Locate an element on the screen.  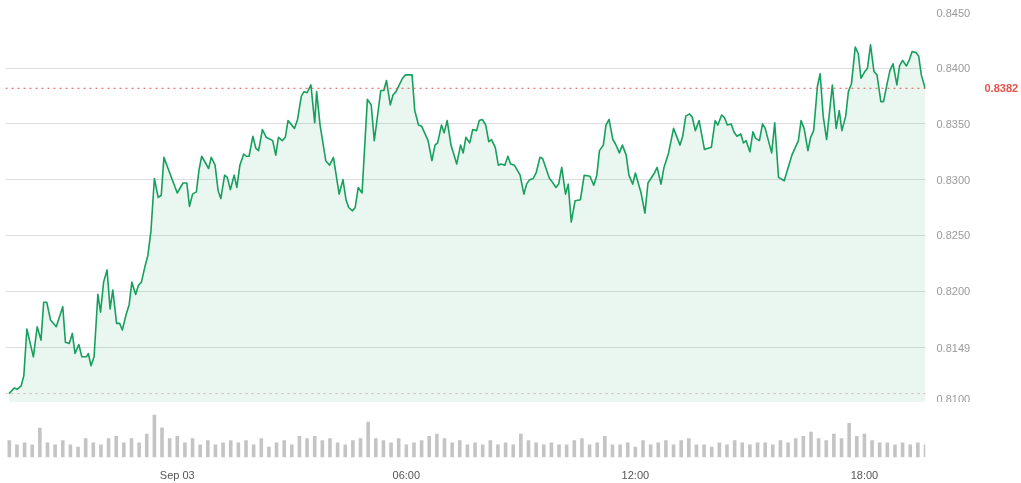
y-tick-label: 0.8149 is located at coordinates (953, 347).